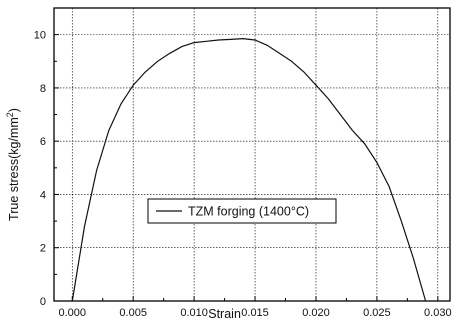  I want to click on x-axis-title: Strain, so click(224, 314).